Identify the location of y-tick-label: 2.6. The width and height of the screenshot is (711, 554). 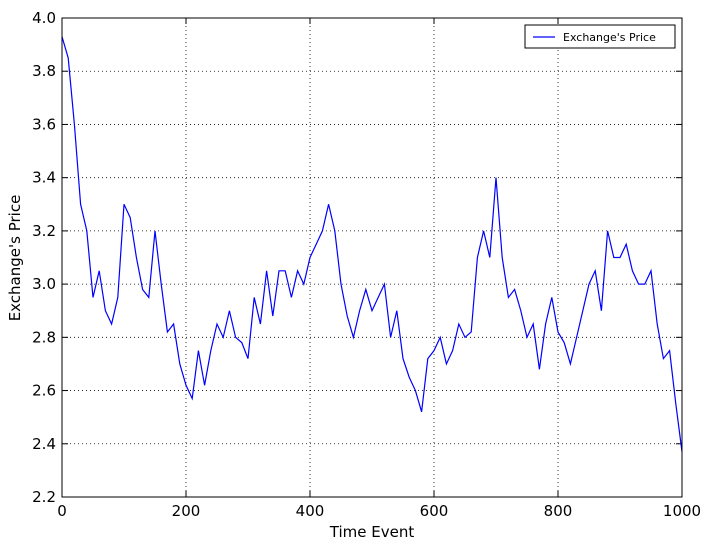
(44, 391).